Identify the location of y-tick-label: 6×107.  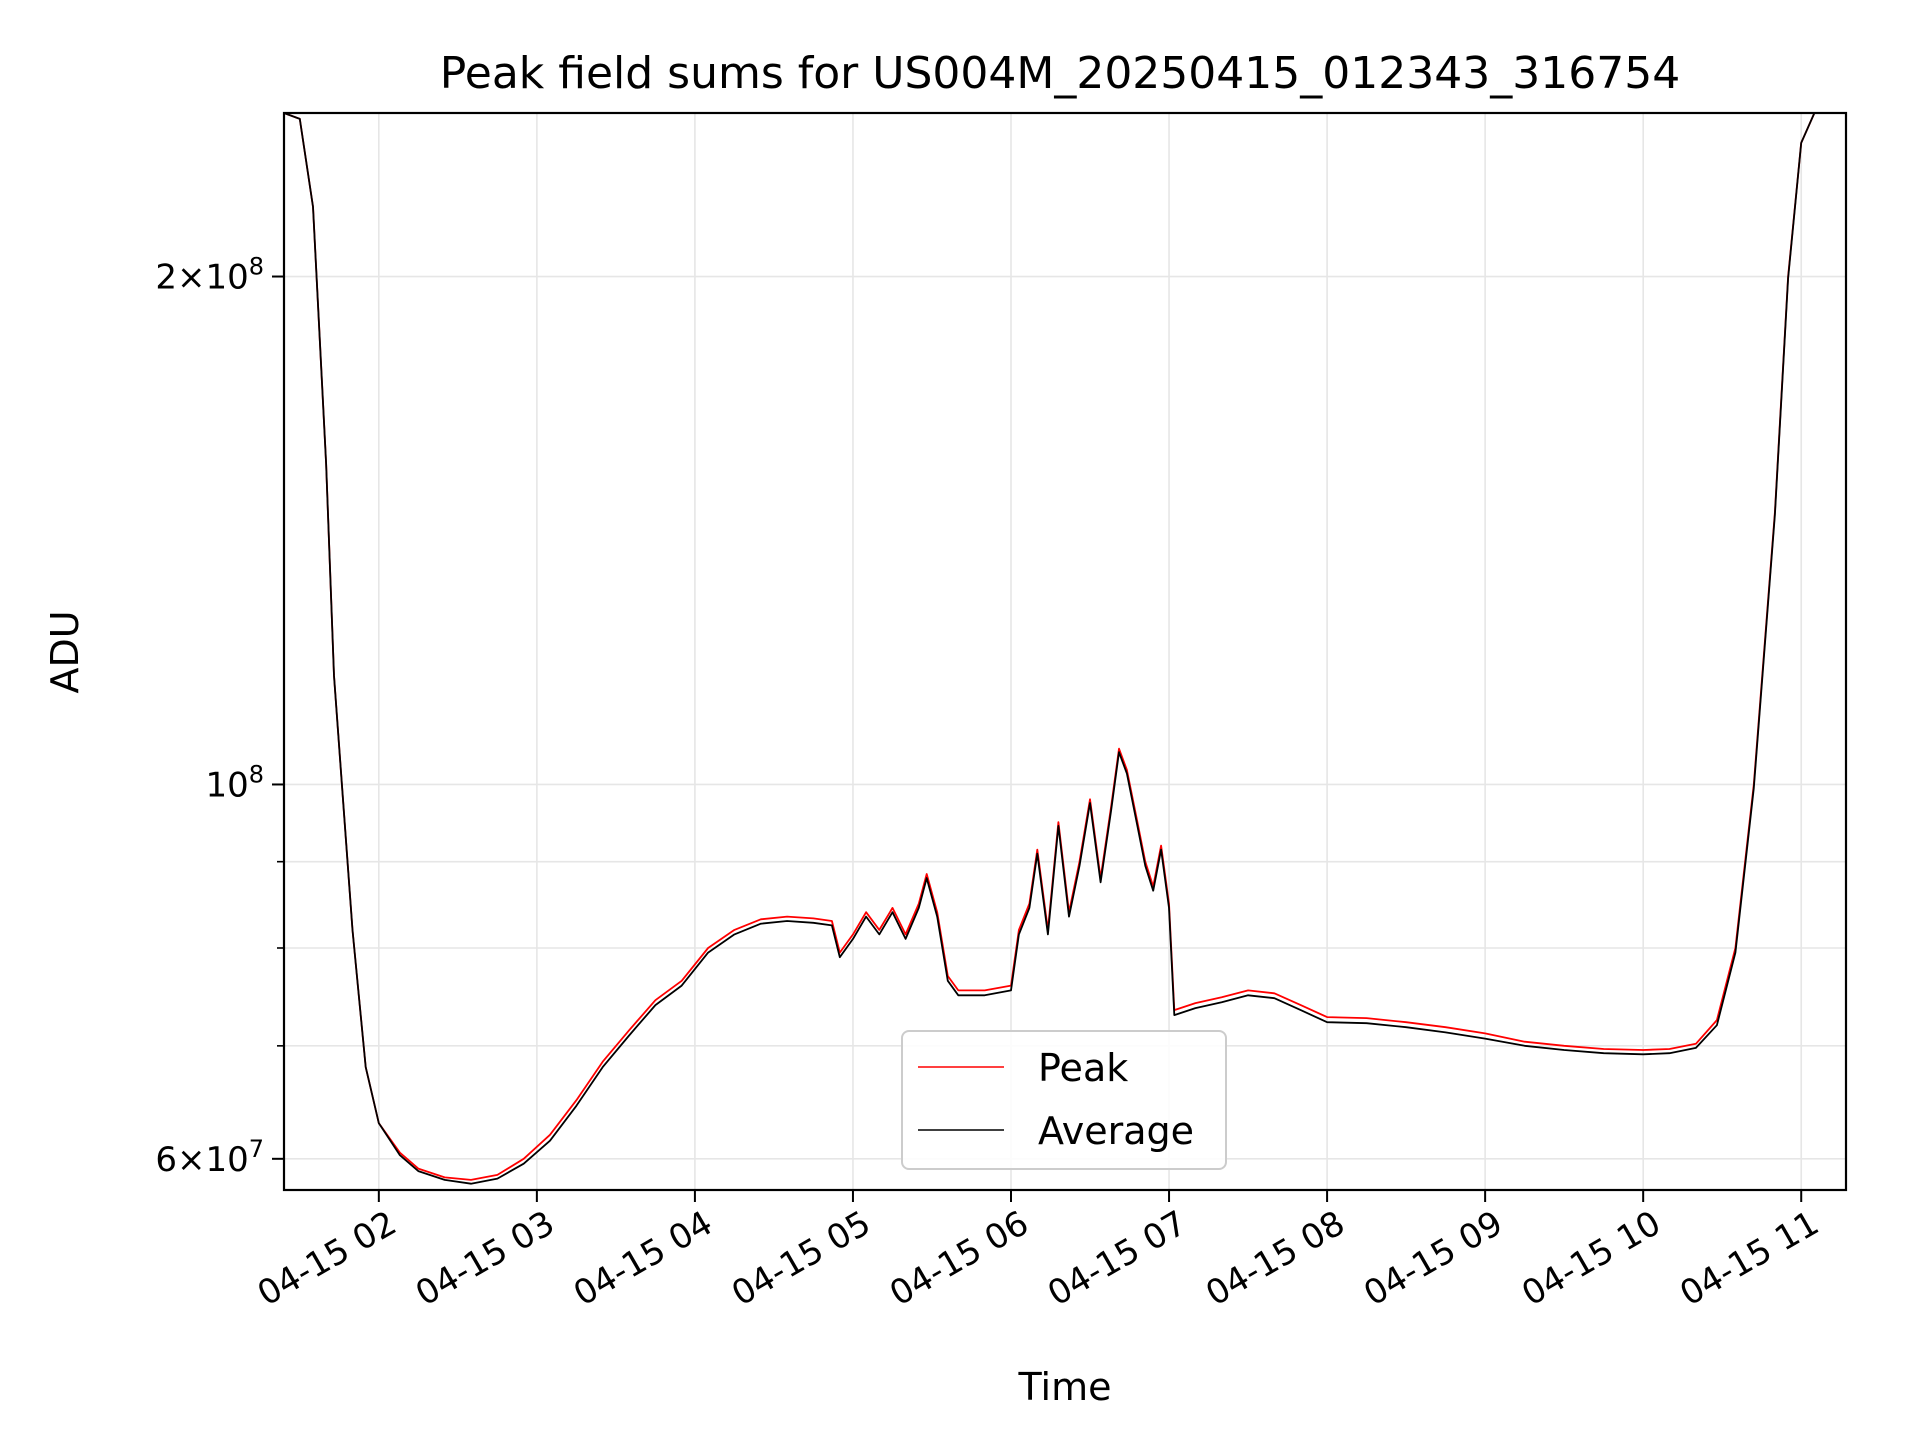
(209, 1157).